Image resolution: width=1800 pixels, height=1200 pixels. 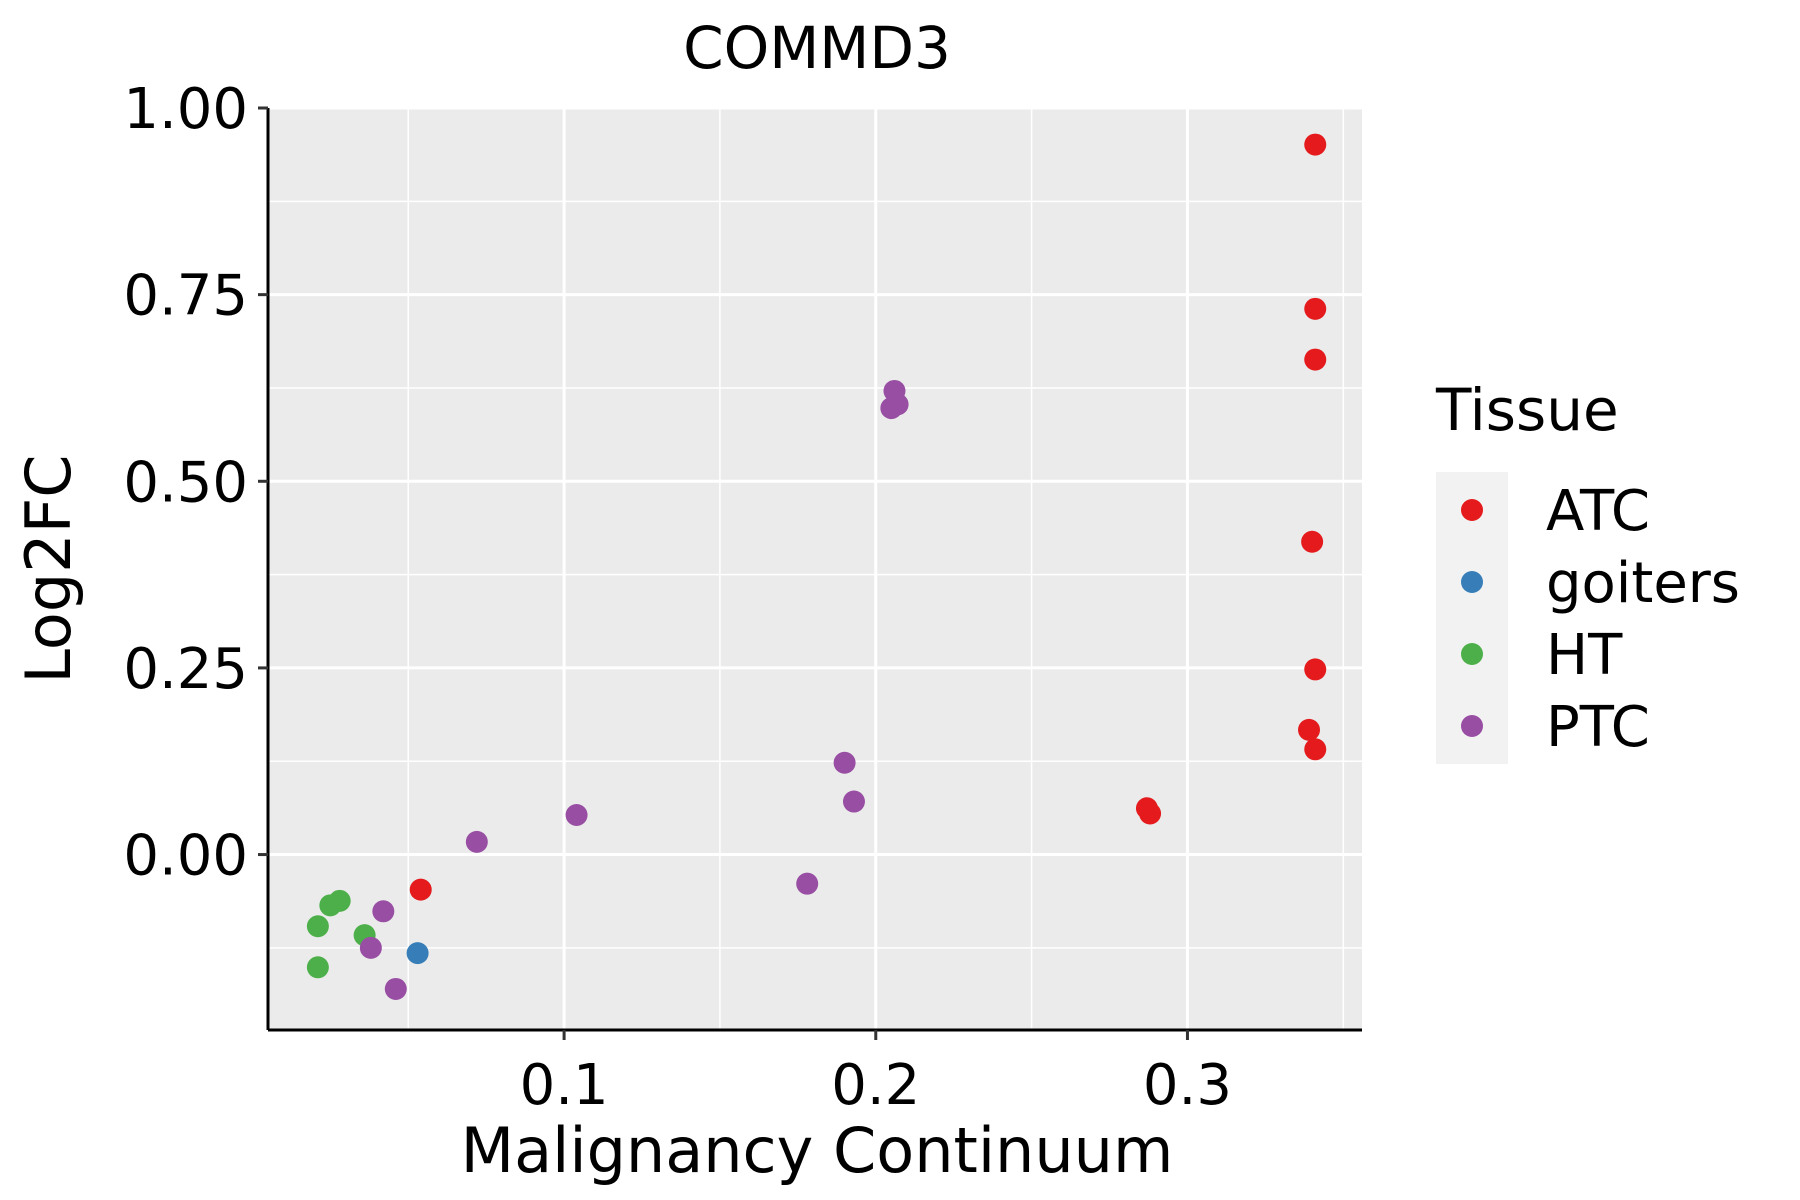 What do you see at coordinates (185, 669) in the screenshot?
I see `y-tick-label: 0.25` at bounding box center [185, 669].